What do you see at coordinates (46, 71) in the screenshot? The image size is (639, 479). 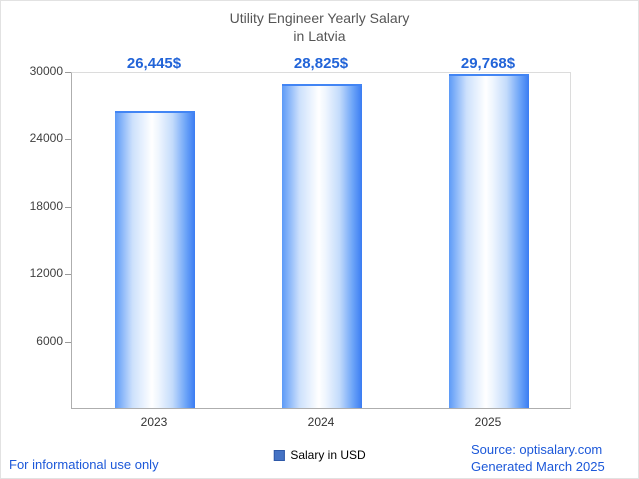 I see `y-axis-tick-label: 30000` at bounding box center [46, 71].